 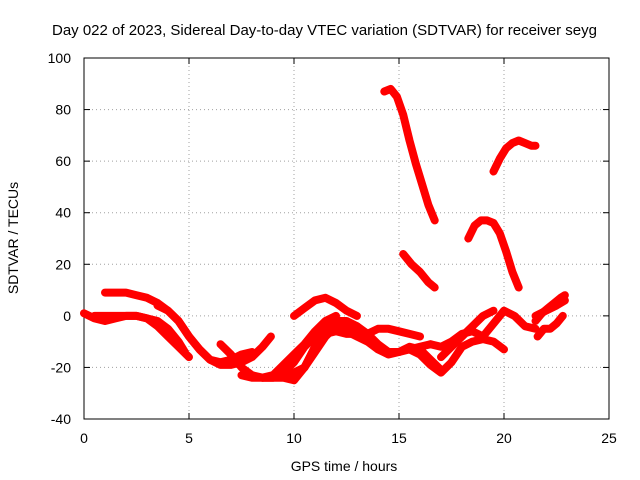 I want to click on x-tick-label: 25, so click(x=609, y=438).